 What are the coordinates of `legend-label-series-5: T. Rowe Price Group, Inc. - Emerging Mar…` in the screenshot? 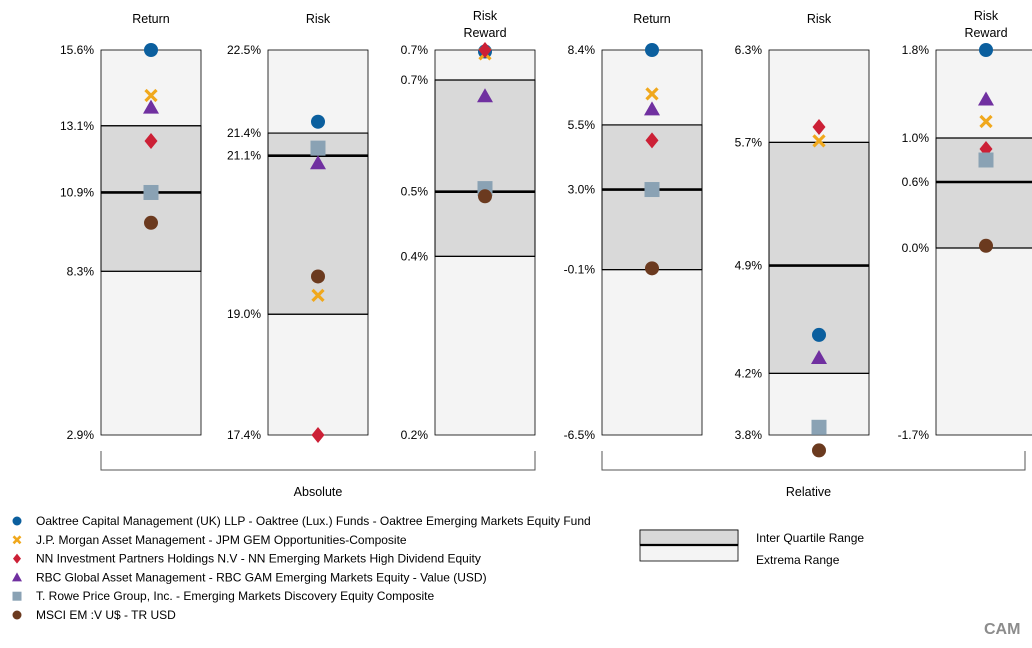 It's located at (235, 596).